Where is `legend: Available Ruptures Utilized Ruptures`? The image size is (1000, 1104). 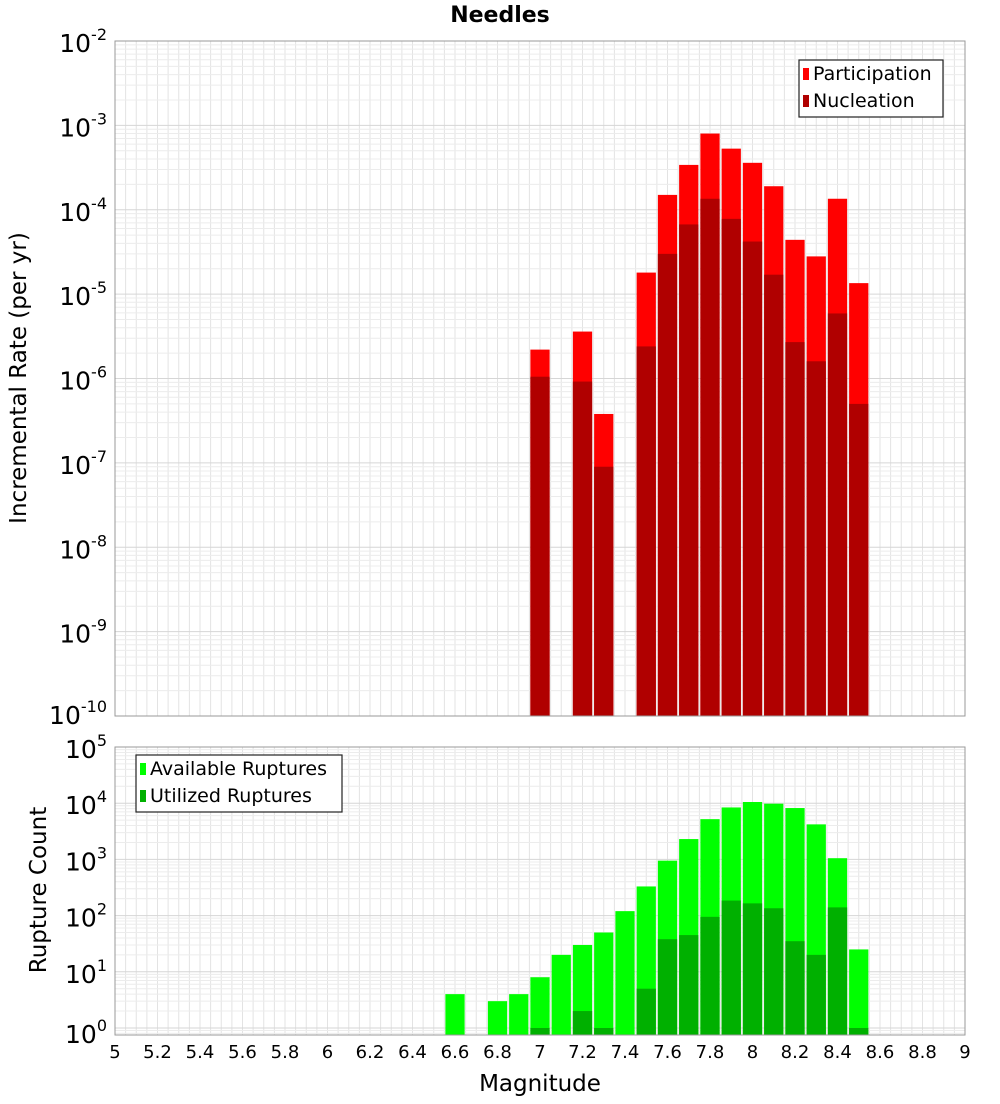 legend: Available Ruptures Utilized Ruptures is located at coordinates (239, 783).